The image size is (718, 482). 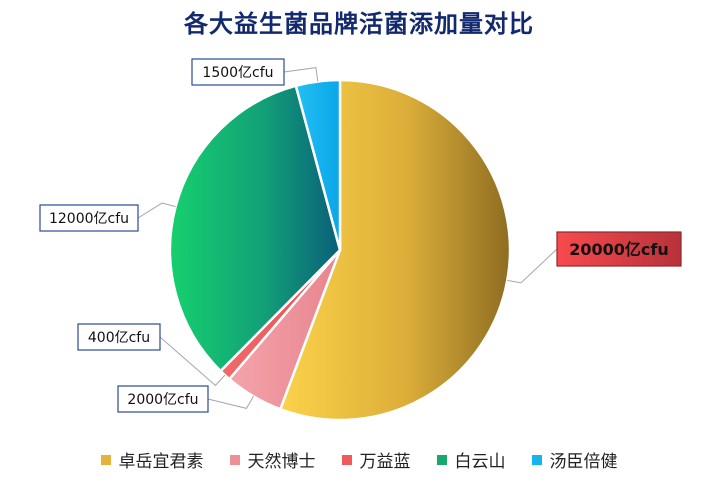 What do you see at coordinates (161, 462) in the screenshot?
I see `legend-label-zhuoyue-yijunsu: 卓岳宜君素` at bounding box center [161, 462].